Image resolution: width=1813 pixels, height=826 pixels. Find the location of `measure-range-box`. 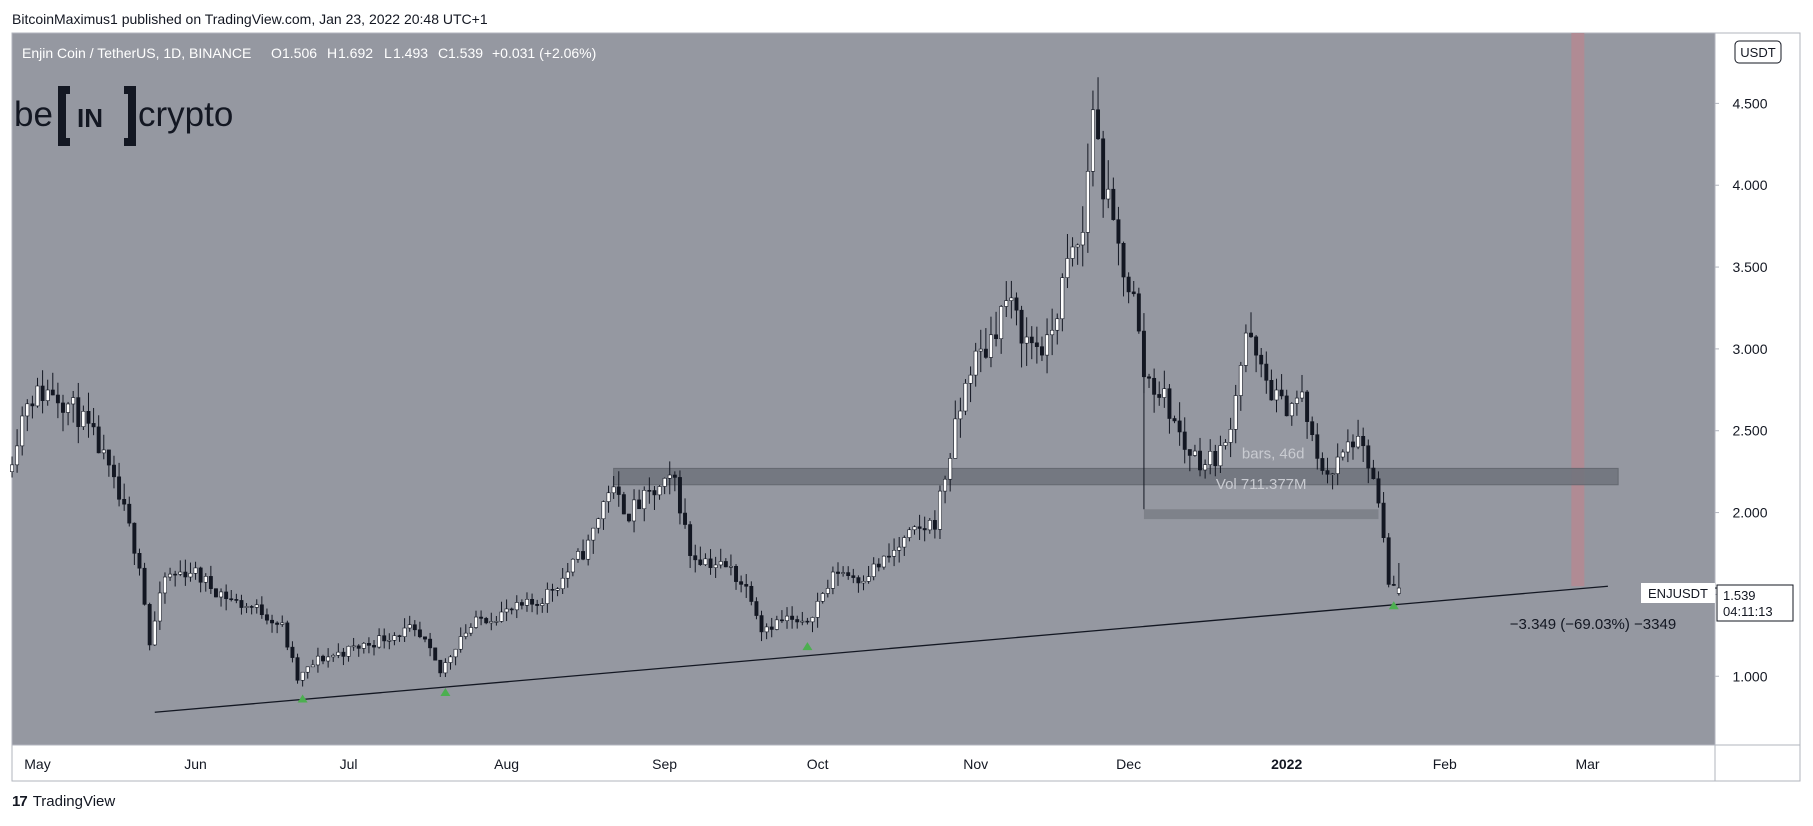

measure-range-box is located at coordinates (1261, 514).